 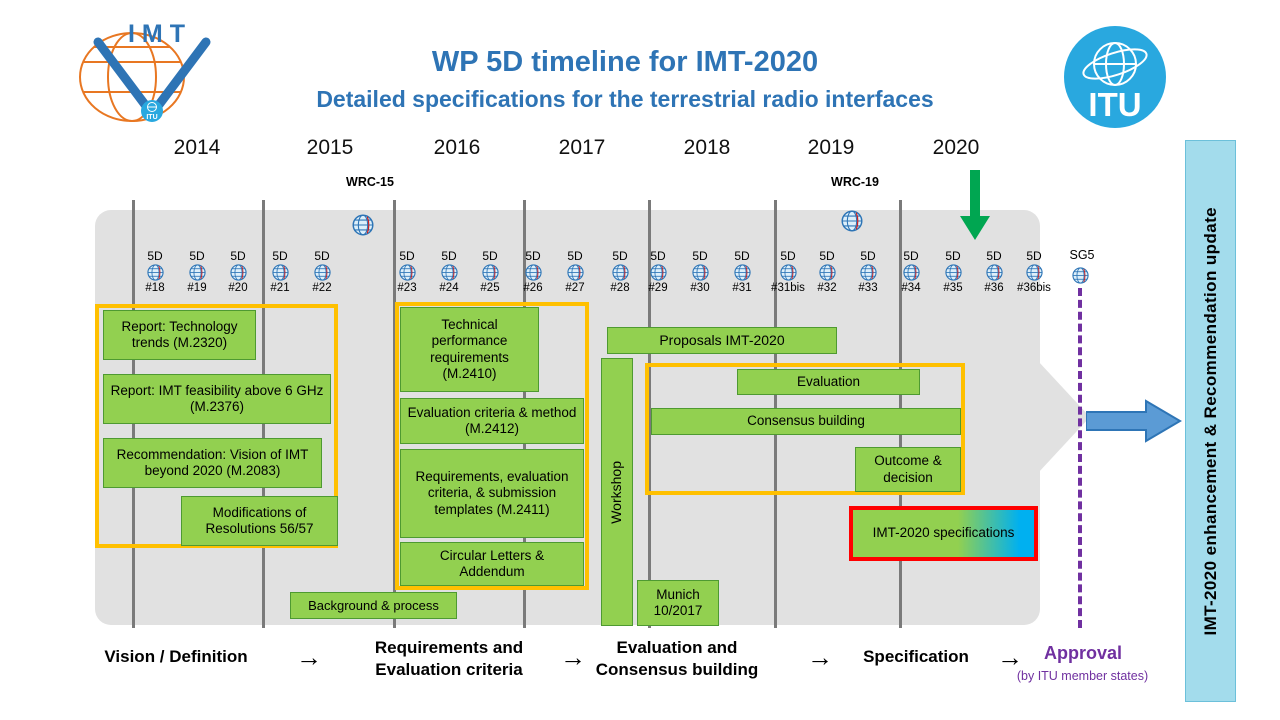 What do you see at coordinates (806, 421) in the screenshot?
I see `box-consensus-building: Consensus building` at bounding box center [806, 421].